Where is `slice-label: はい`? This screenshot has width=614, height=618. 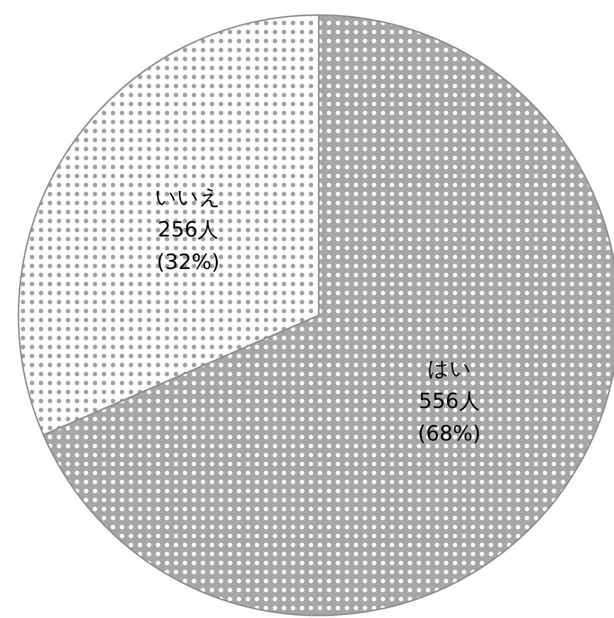 slice-label: はい is located at coordinates (449, 368).